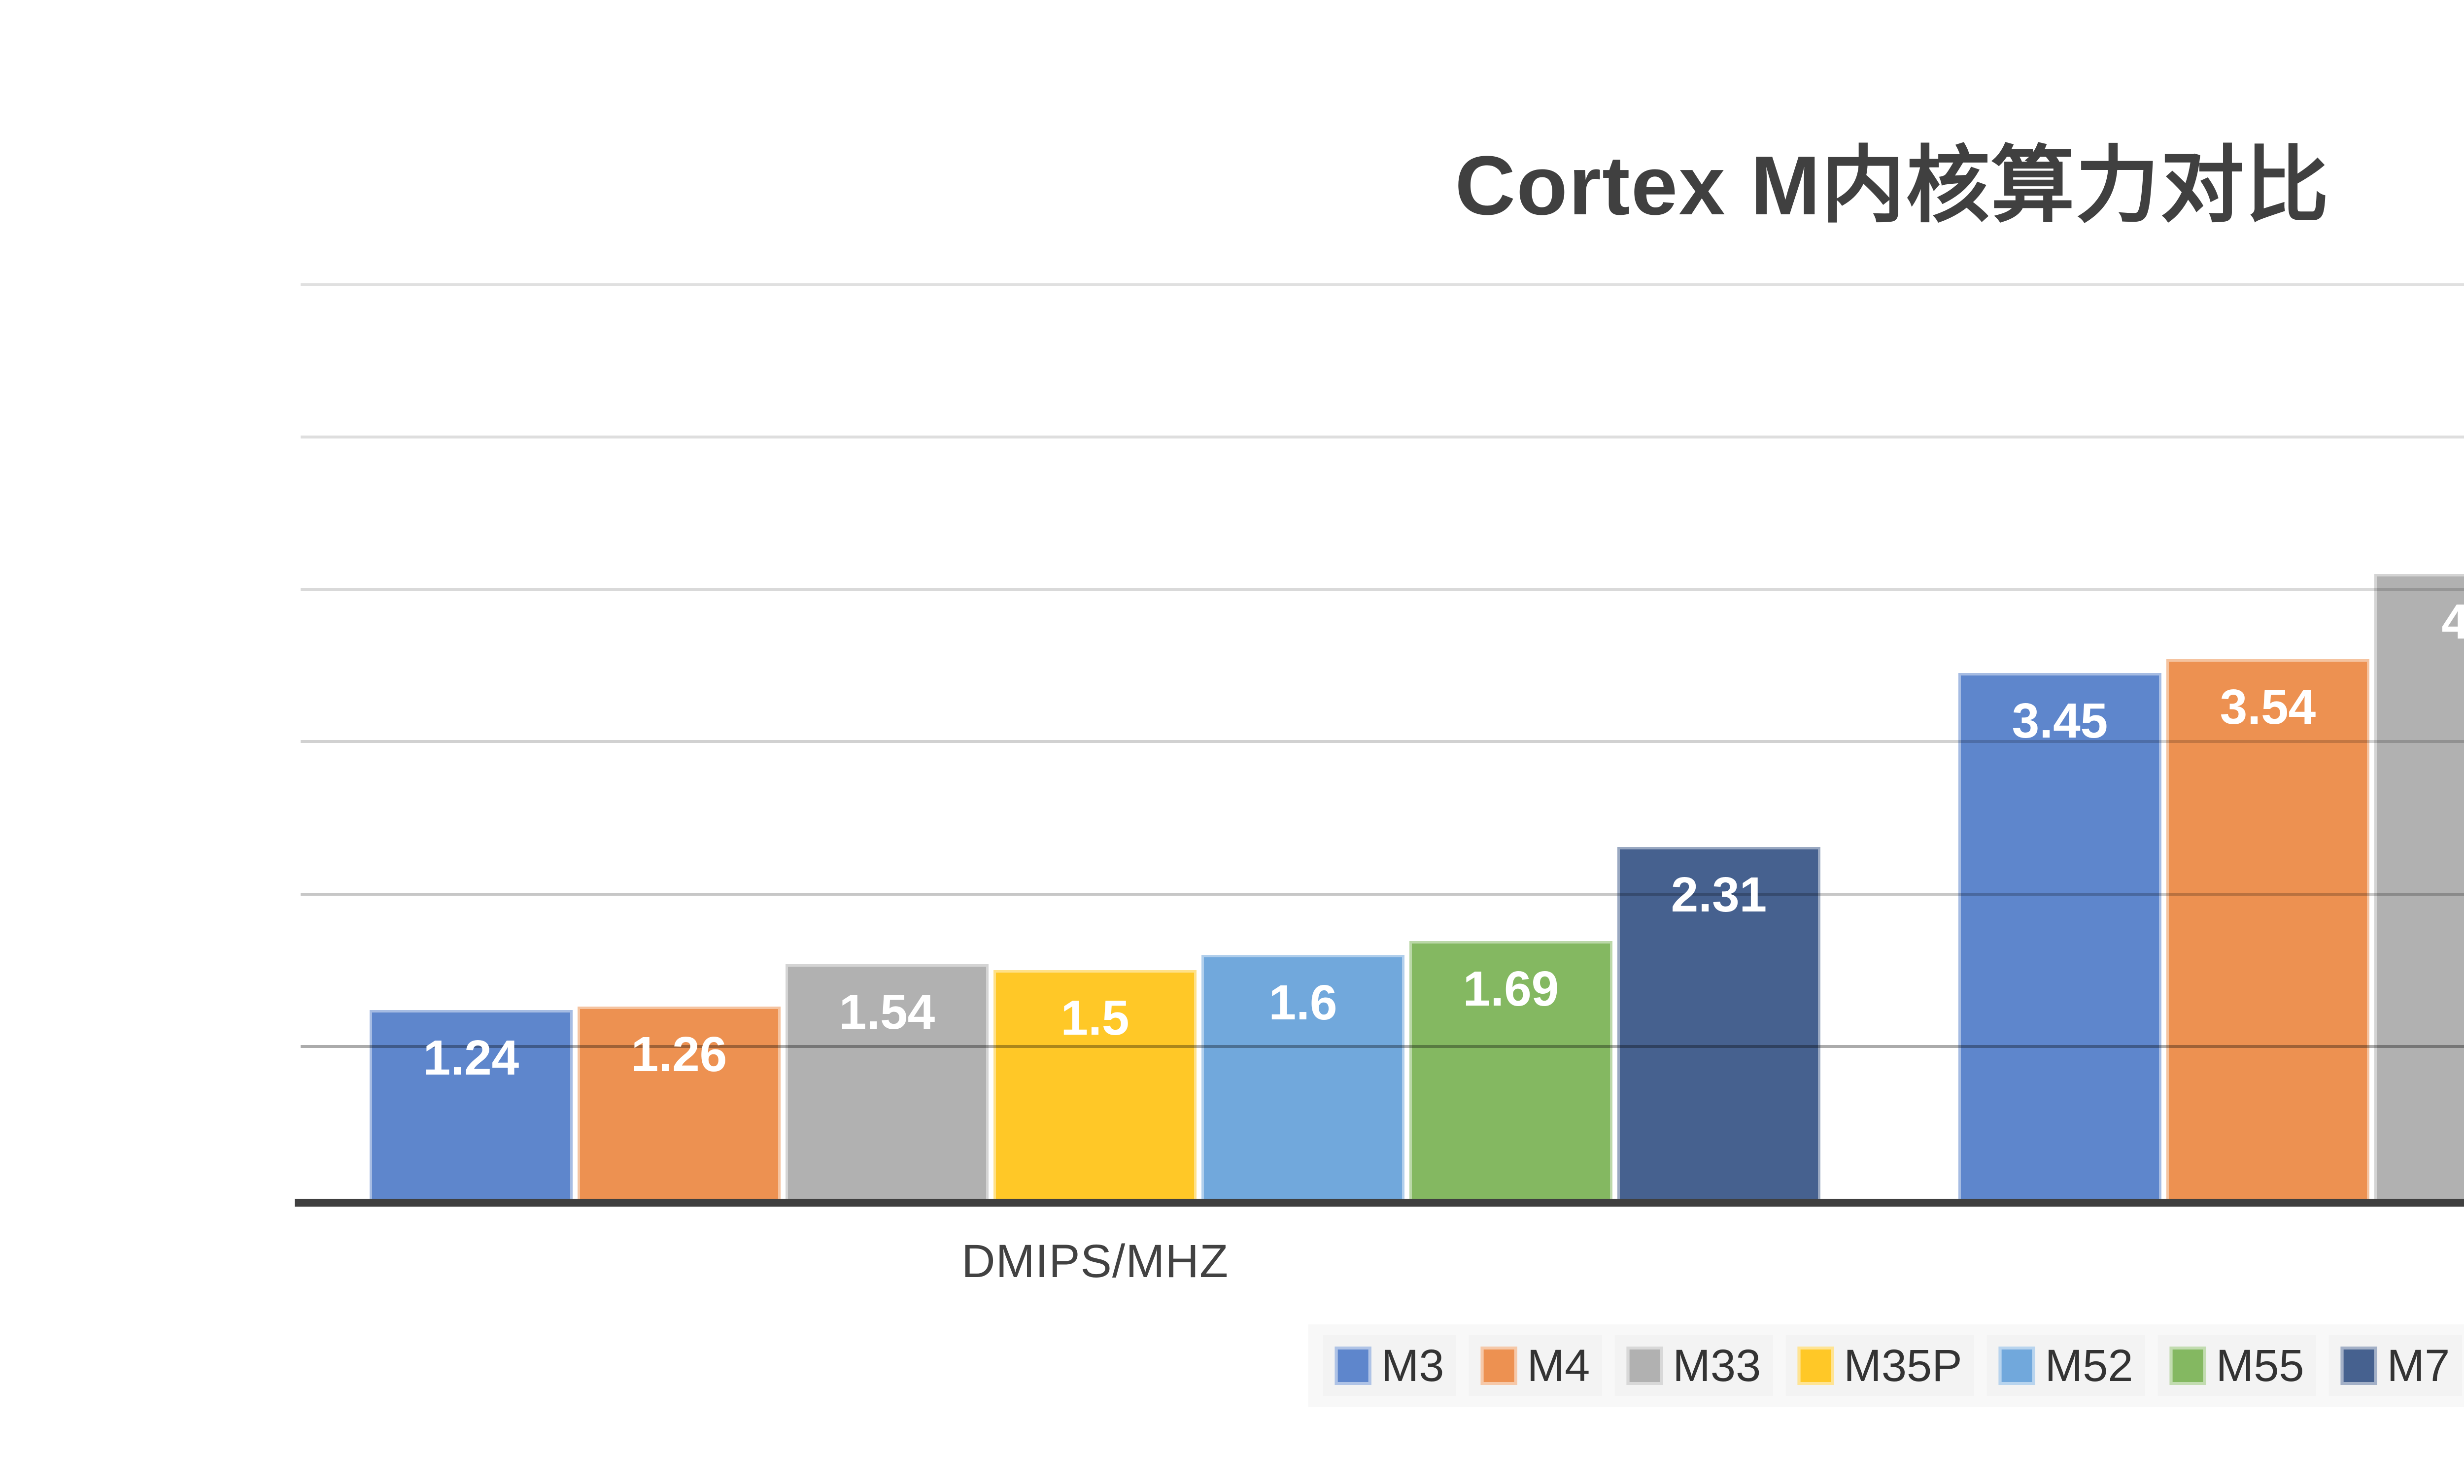  I want to click on legend-swatch-m4, so click(1498, 1366).